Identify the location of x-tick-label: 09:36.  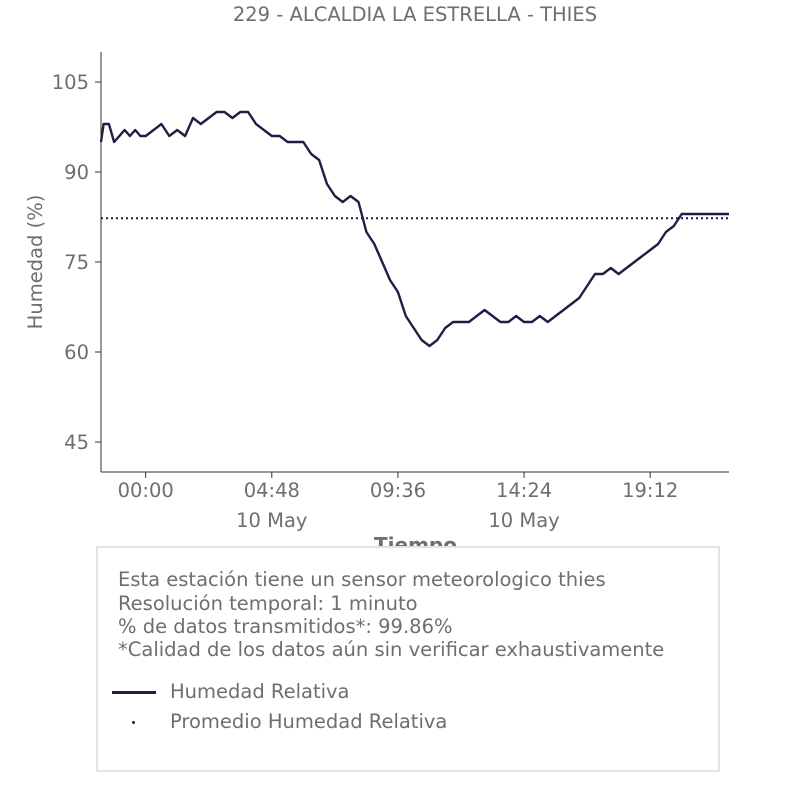
(398, 490).